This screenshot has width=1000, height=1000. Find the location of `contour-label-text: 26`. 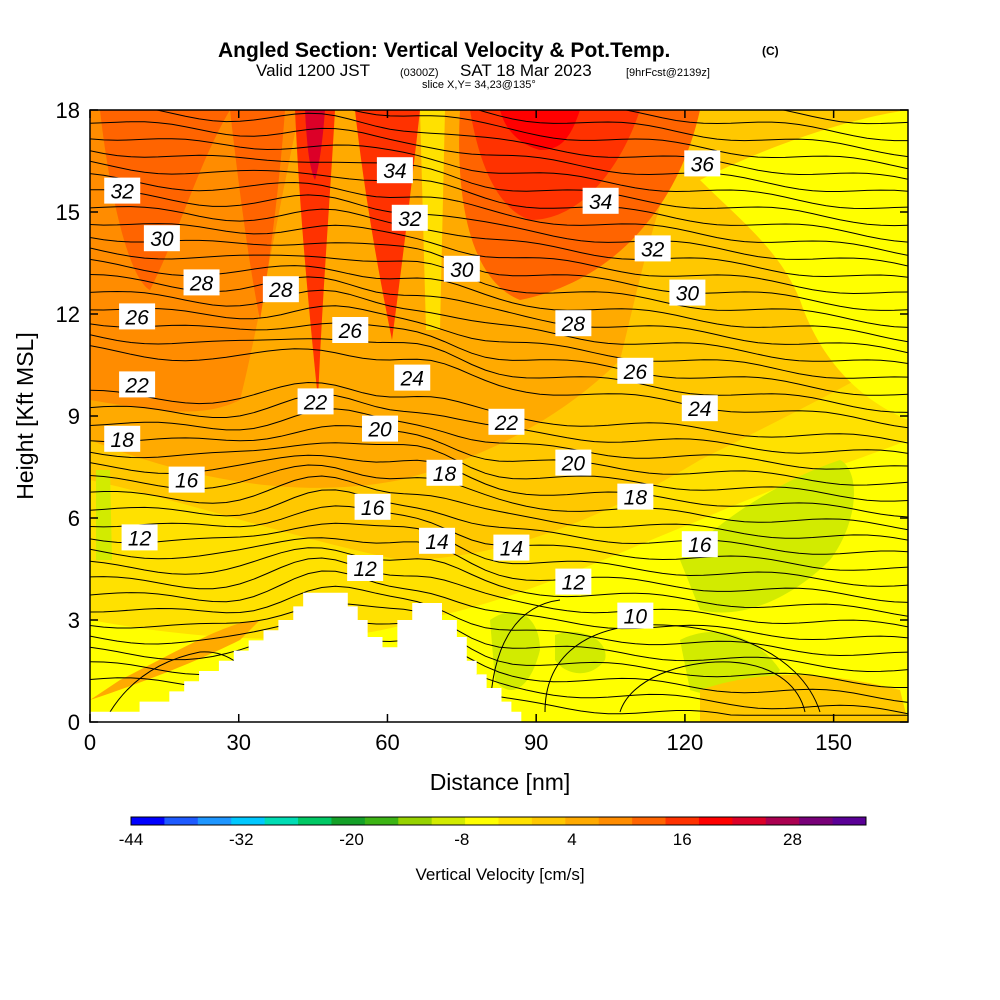

contour-label-text: 26 is located at coordinates (635, 372).